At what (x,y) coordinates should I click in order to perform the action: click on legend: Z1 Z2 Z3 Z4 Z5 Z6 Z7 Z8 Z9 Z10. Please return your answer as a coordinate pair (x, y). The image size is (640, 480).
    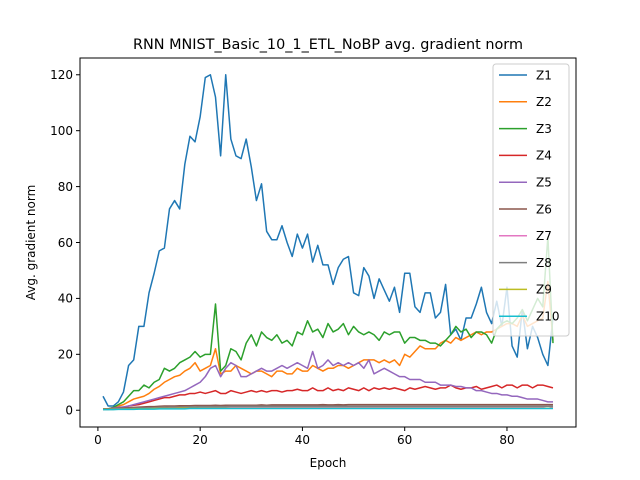
    Looking at the image, I should click on (531, 200).